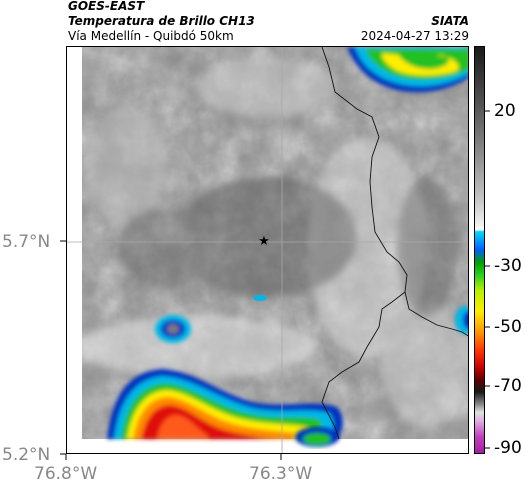 This screenshot has height=491, width=526. Describe the element at coordinates (264, 241) in the screenshot. I see `star-marker: ★` at that location.